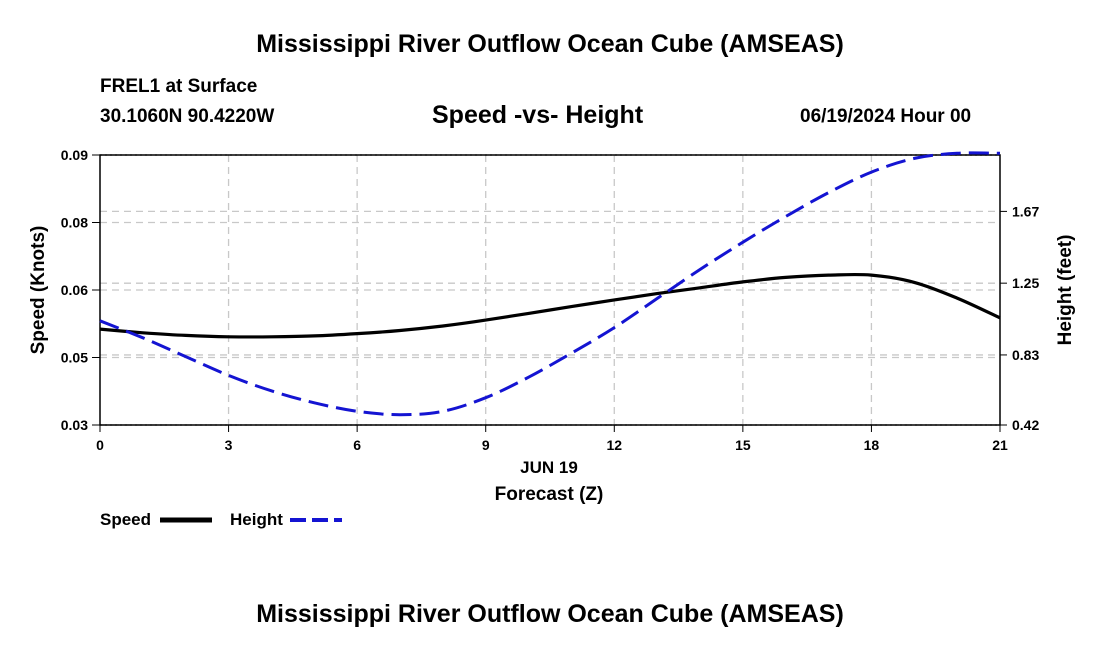  What do you see at coordinates (872, 445) in the screenshot?
I see `x-tick-label: 18` at bounding box center [872, 445].